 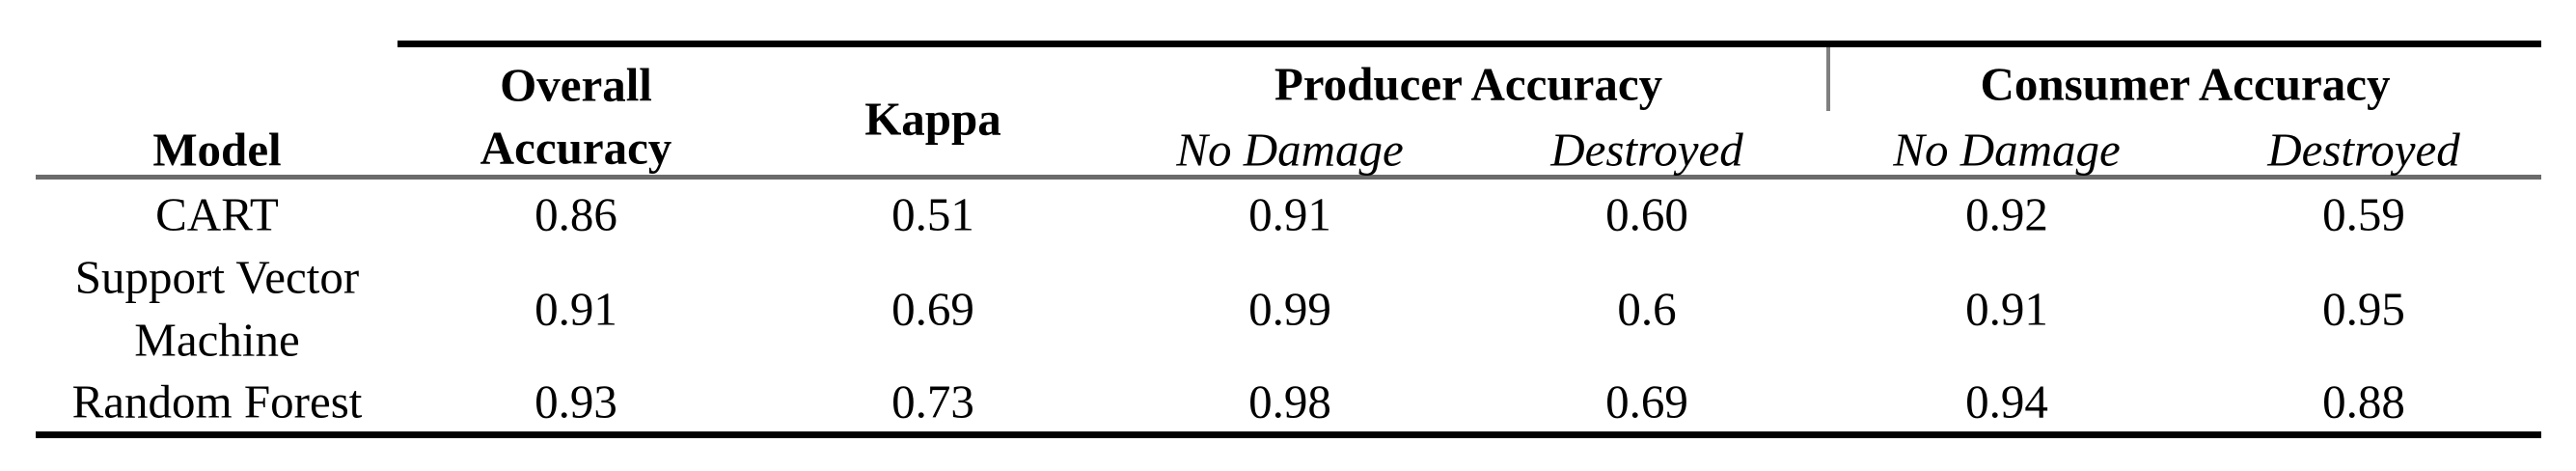 What do you see at coordinates (217, 277) in the screenshot?
I see `row-model-name-line1: Support Vector` at bounding box center [217, 277].